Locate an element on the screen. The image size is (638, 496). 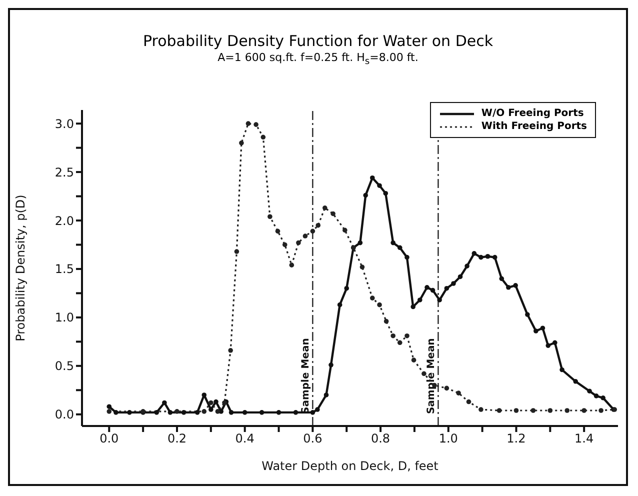
ref-line-label: Sample Mean is located at coordinates (432, 376).